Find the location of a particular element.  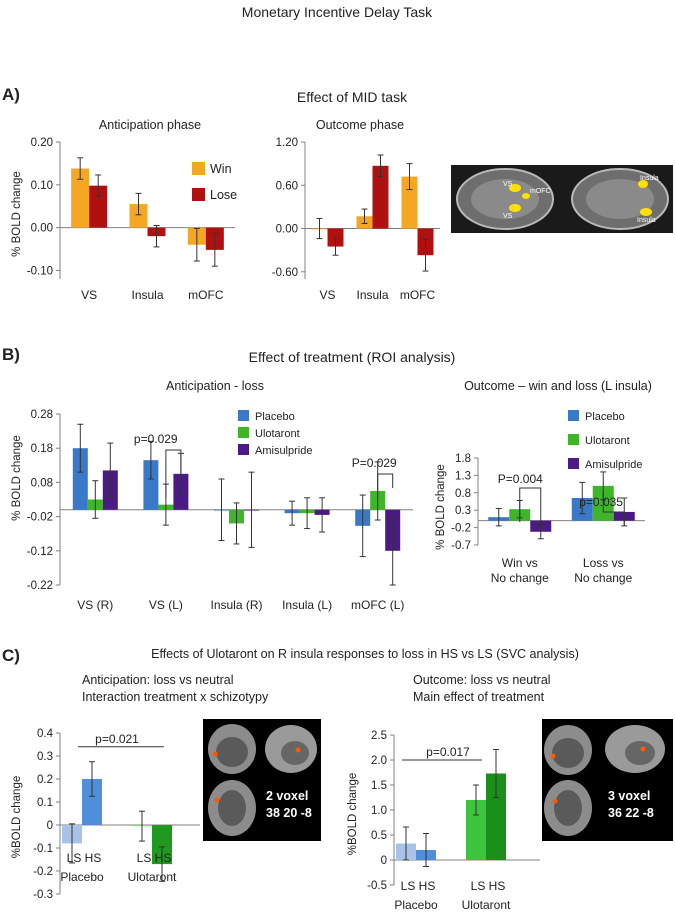

c1-ytick-label: 0.2 is located at coordinates (45, 780).